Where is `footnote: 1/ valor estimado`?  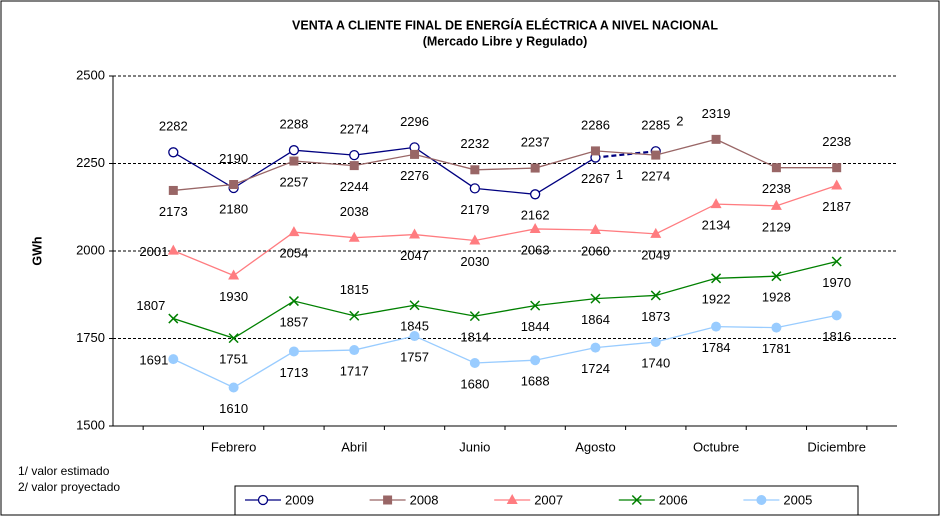 footnote: 1/ valor estimado is located at coordinates (64, 471).